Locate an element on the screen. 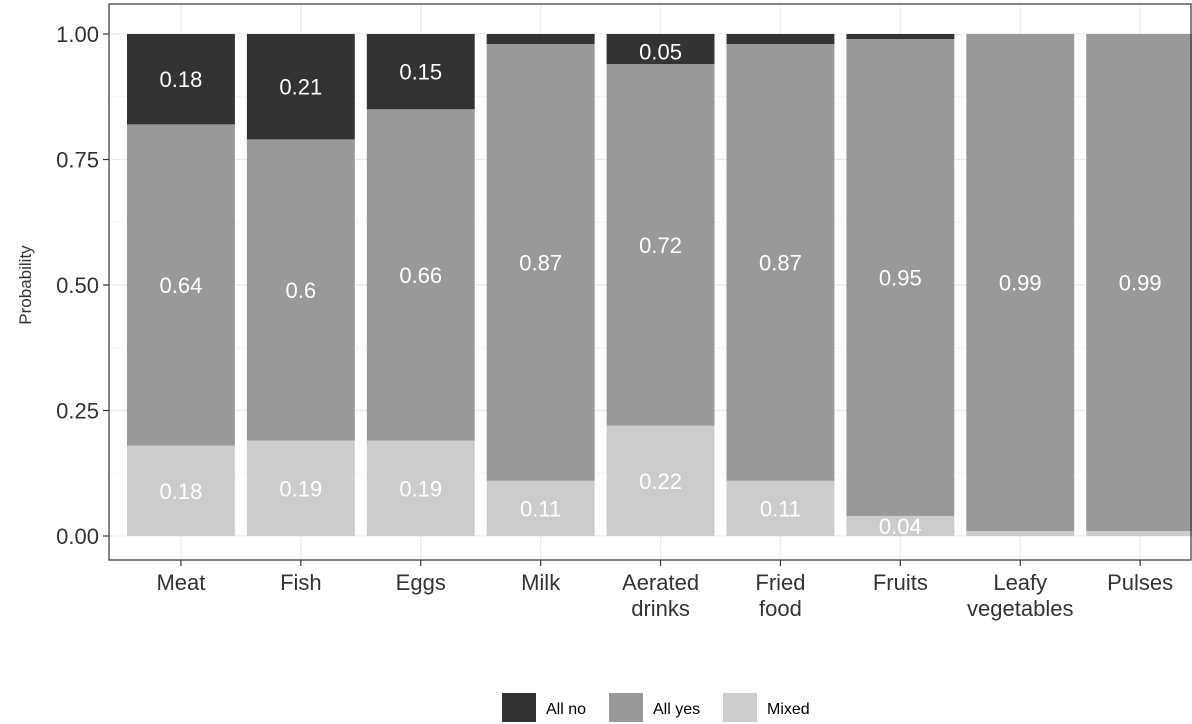  bar-value-label: 0.22 is located at coordinates (660, 481).